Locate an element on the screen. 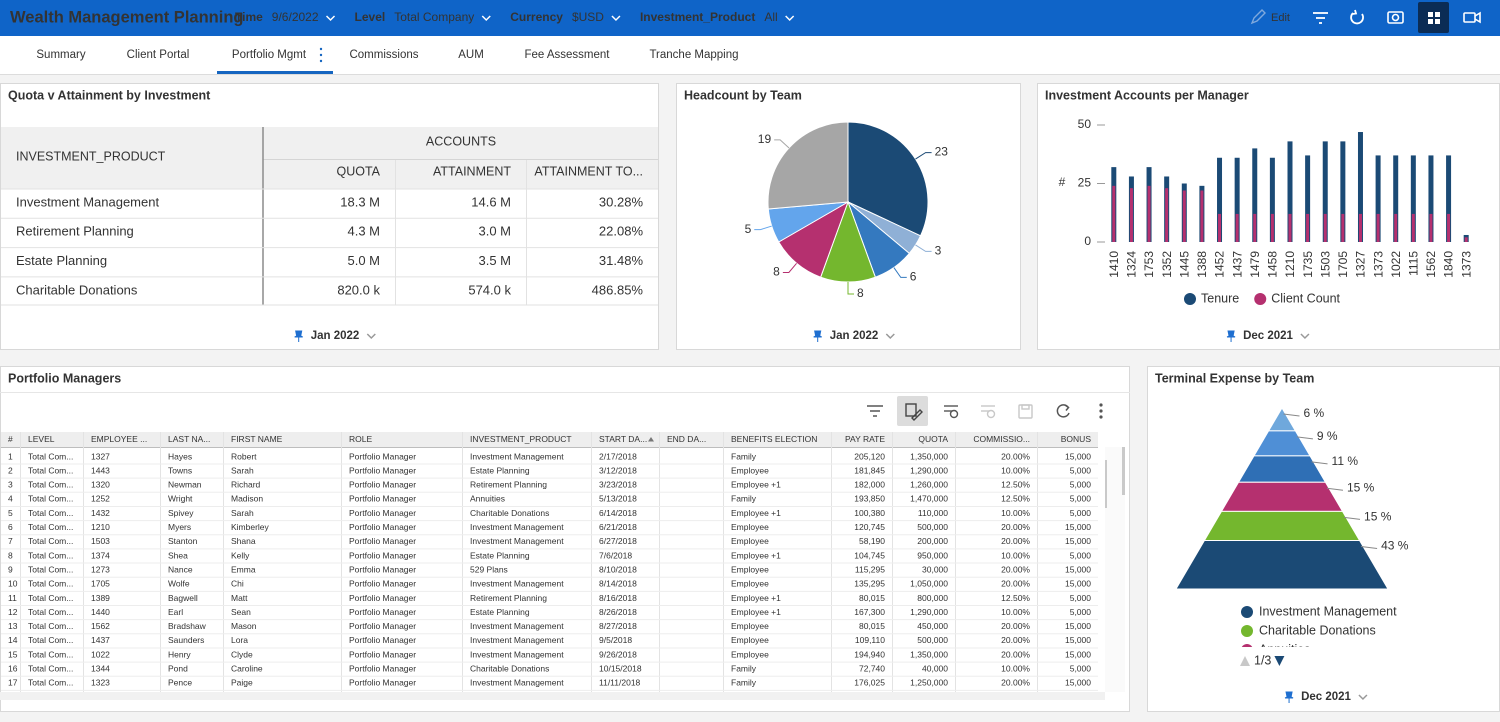 The width and height of the screenshot is (1500, 722). cell: 120,745 is located at coordinates (869, 527).